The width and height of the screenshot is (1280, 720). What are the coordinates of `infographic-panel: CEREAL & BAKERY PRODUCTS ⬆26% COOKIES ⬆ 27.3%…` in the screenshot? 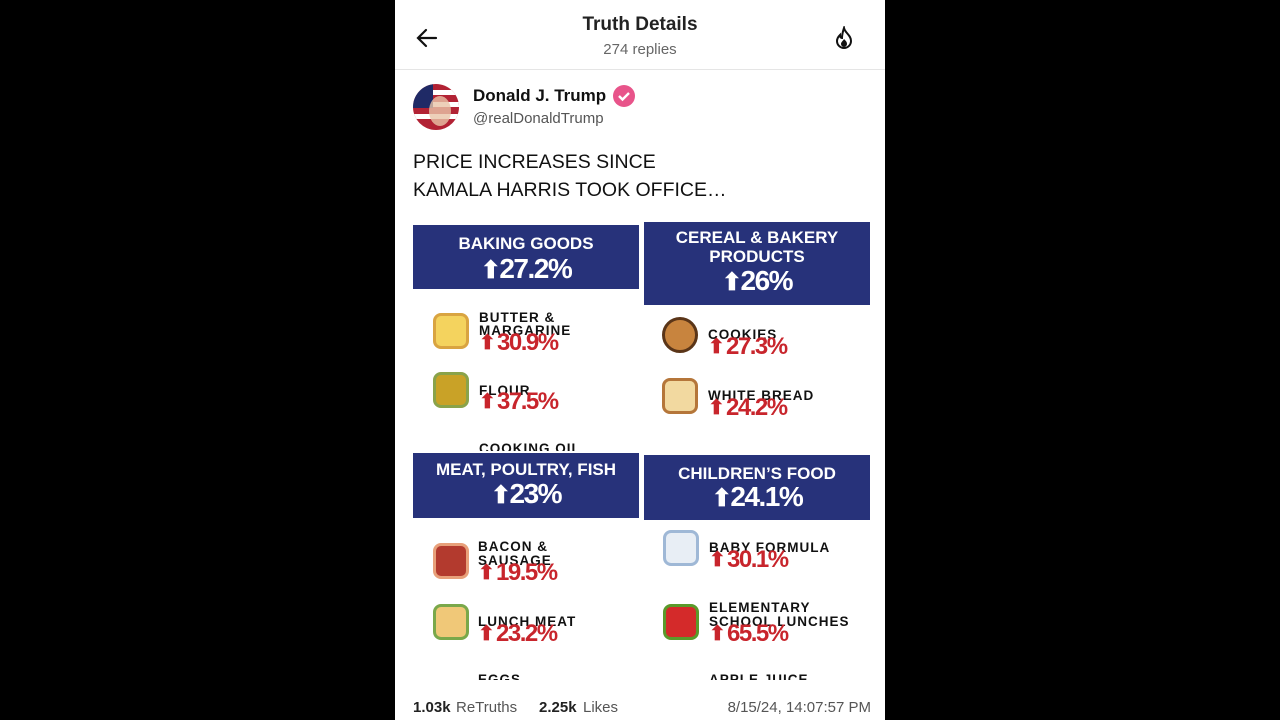 It's located at (757, 336).